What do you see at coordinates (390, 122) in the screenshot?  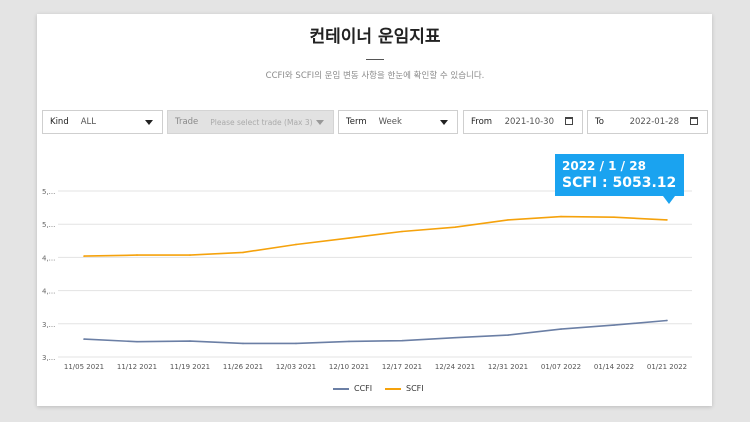 I see `term-value: Week` at bounding box center [390, 122].